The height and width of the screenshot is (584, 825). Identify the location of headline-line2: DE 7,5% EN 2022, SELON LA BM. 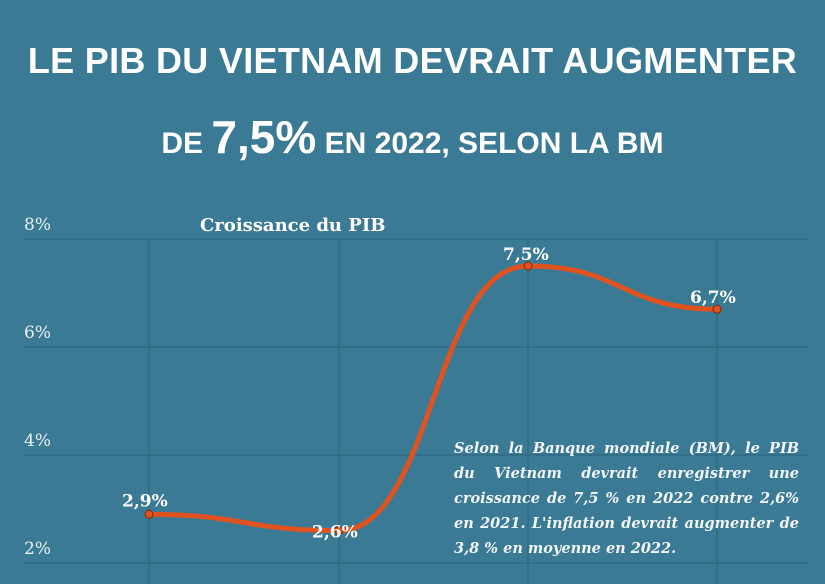
(412, 137).